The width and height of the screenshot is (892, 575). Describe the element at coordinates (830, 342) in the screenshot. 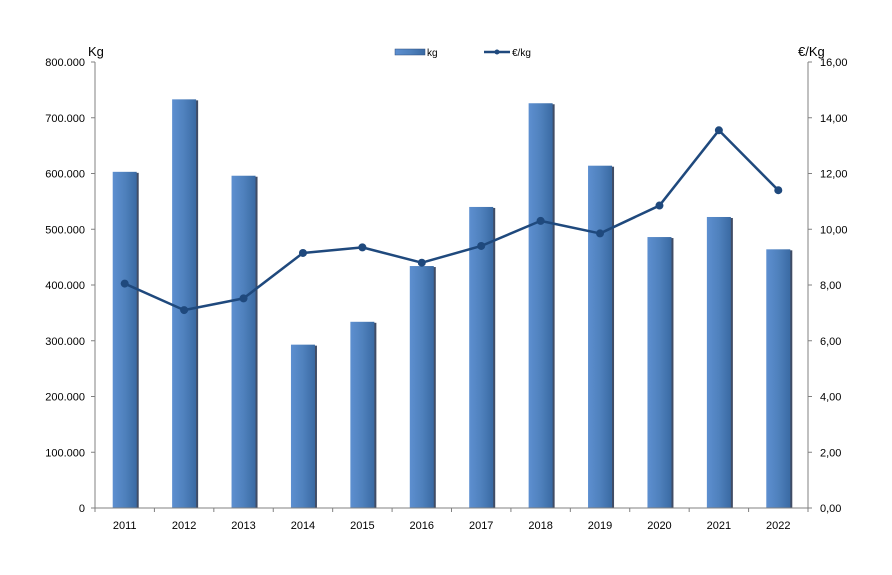

I see `right-tick-label: 6,00` at that location.